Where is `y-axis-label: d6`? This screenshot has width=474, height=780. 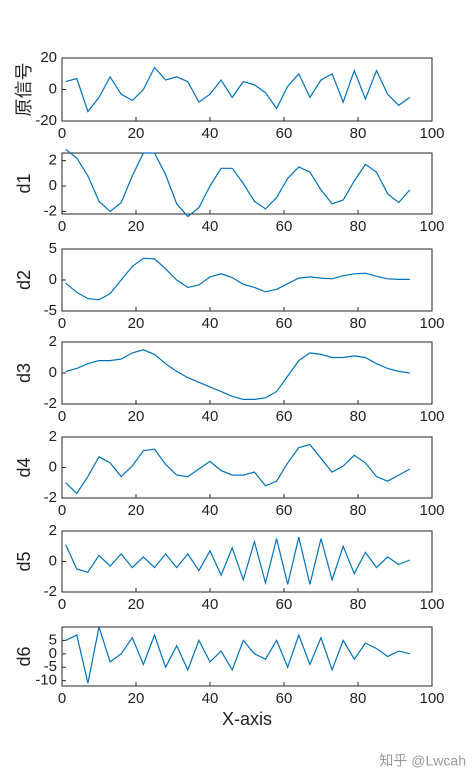 y-axis-label: d6 is located at coordinates (24, 656).